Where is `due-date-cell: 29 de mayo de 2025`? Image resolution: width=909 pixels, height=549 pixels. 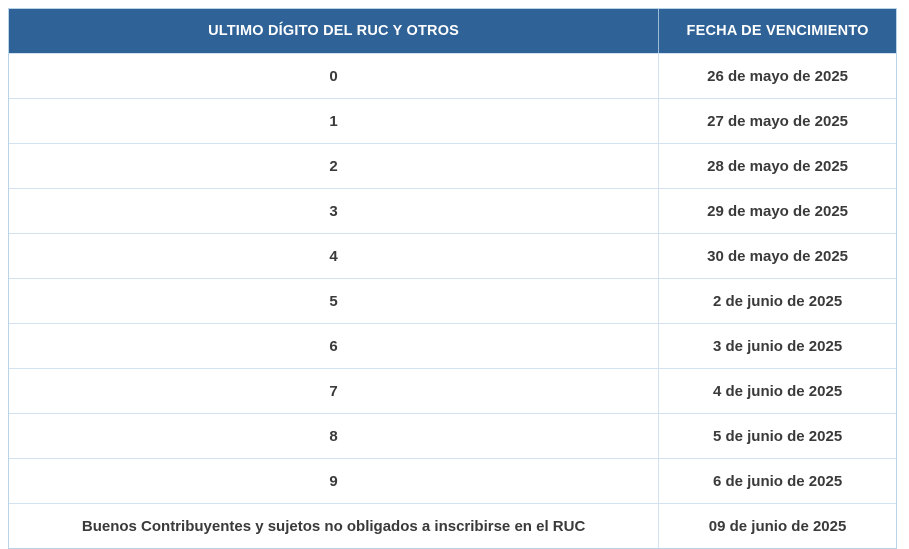
due-date-cell: 29 de mayo de 2025 is located at coordinates (778, 211).